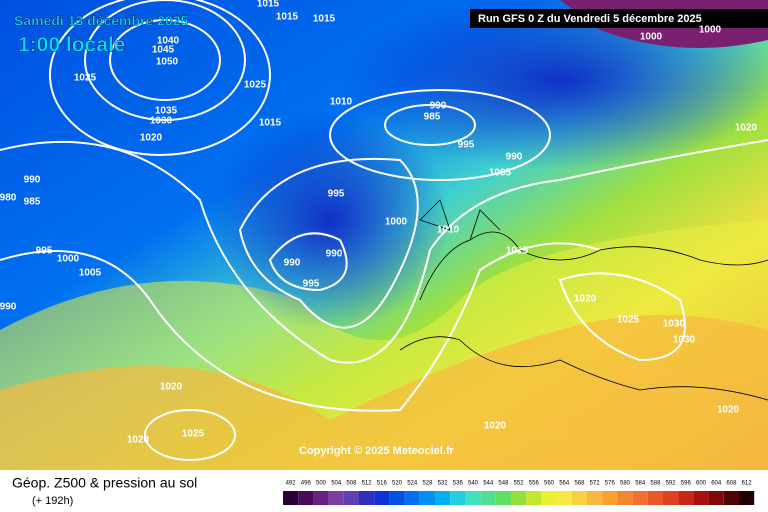 The height and width of the screenshot is (512, 768). I want to click on footer-title: Géop. Z500 & pression au sol, so click(104, 483).